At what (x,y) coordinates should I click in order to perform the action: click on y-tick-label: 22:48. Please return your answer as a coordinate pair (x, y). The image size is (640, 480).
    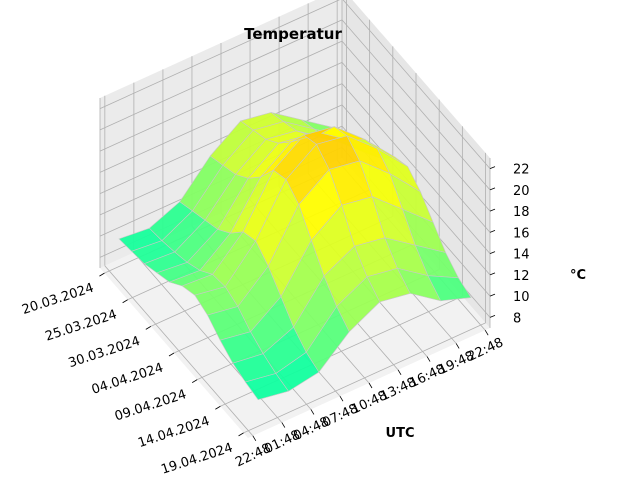
    Looking at the image, I should click on (486, 349).